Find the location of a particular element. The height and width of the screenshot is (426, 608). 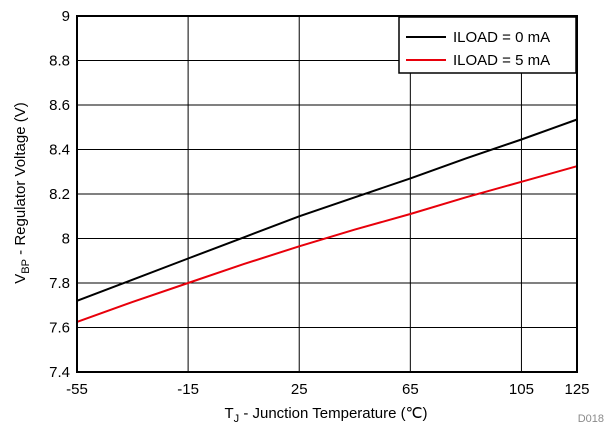

figure-code: D018 is located at coordinates (591, 419).